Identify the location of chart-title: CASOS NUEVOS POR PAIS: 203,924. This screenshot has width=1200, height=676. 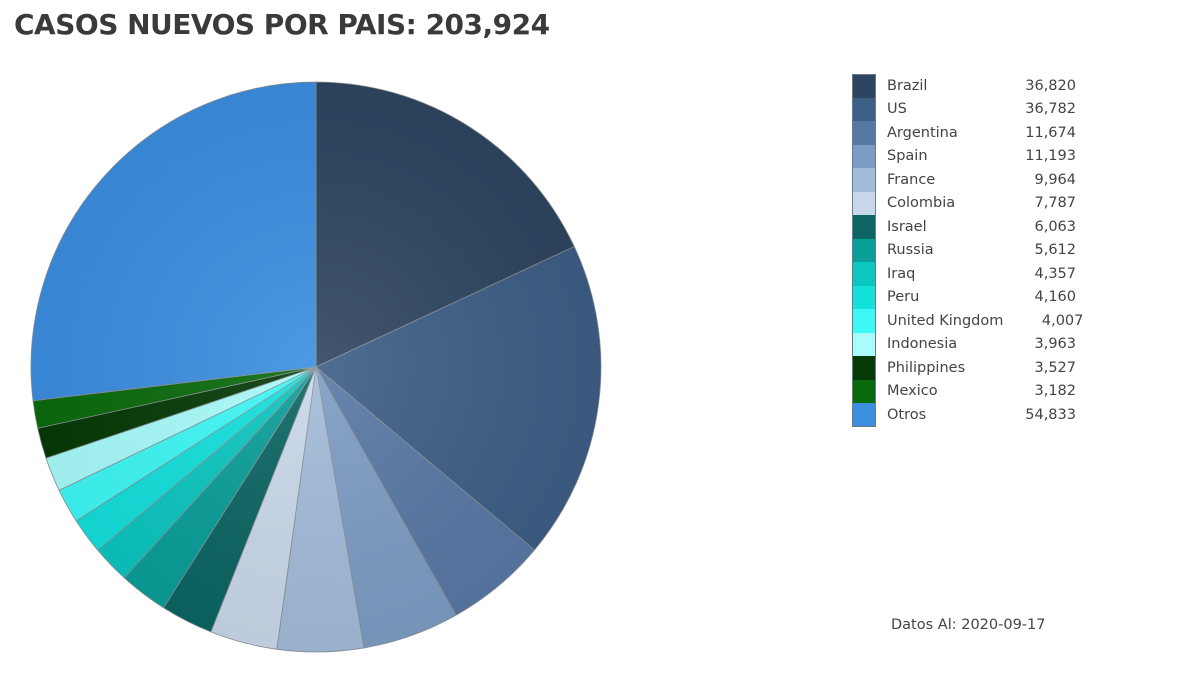
(282, 24).